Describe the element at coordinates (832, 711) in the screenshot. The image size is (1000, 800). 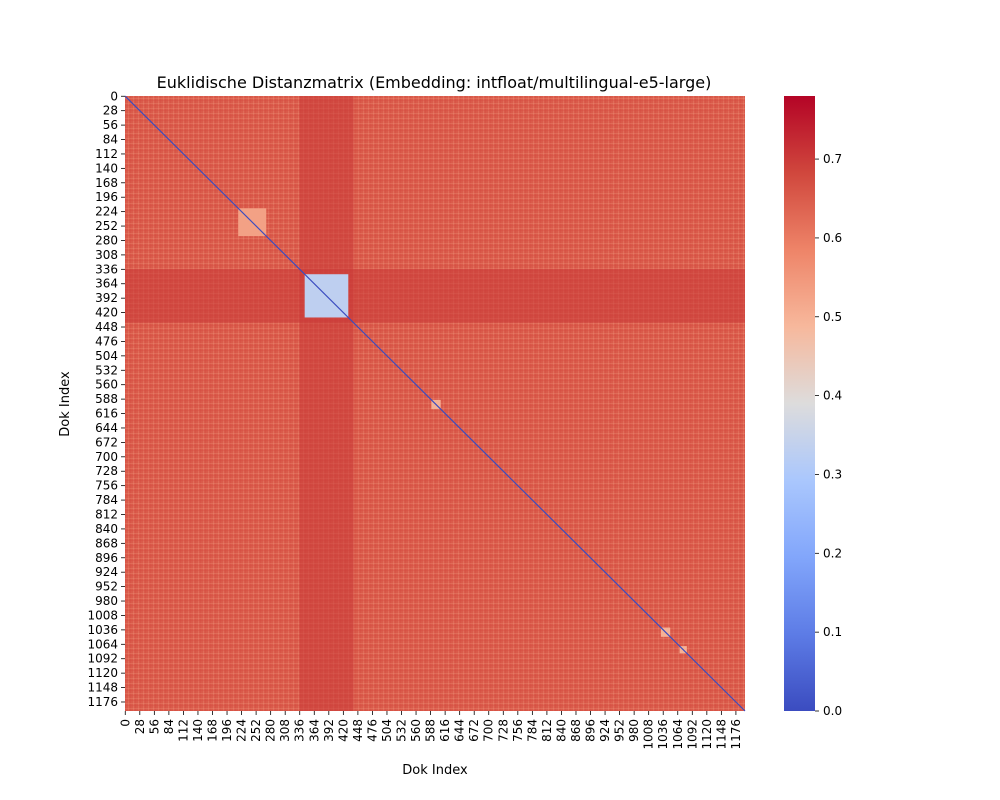
I see `colorbar-tick-label: 0.0` at that location.